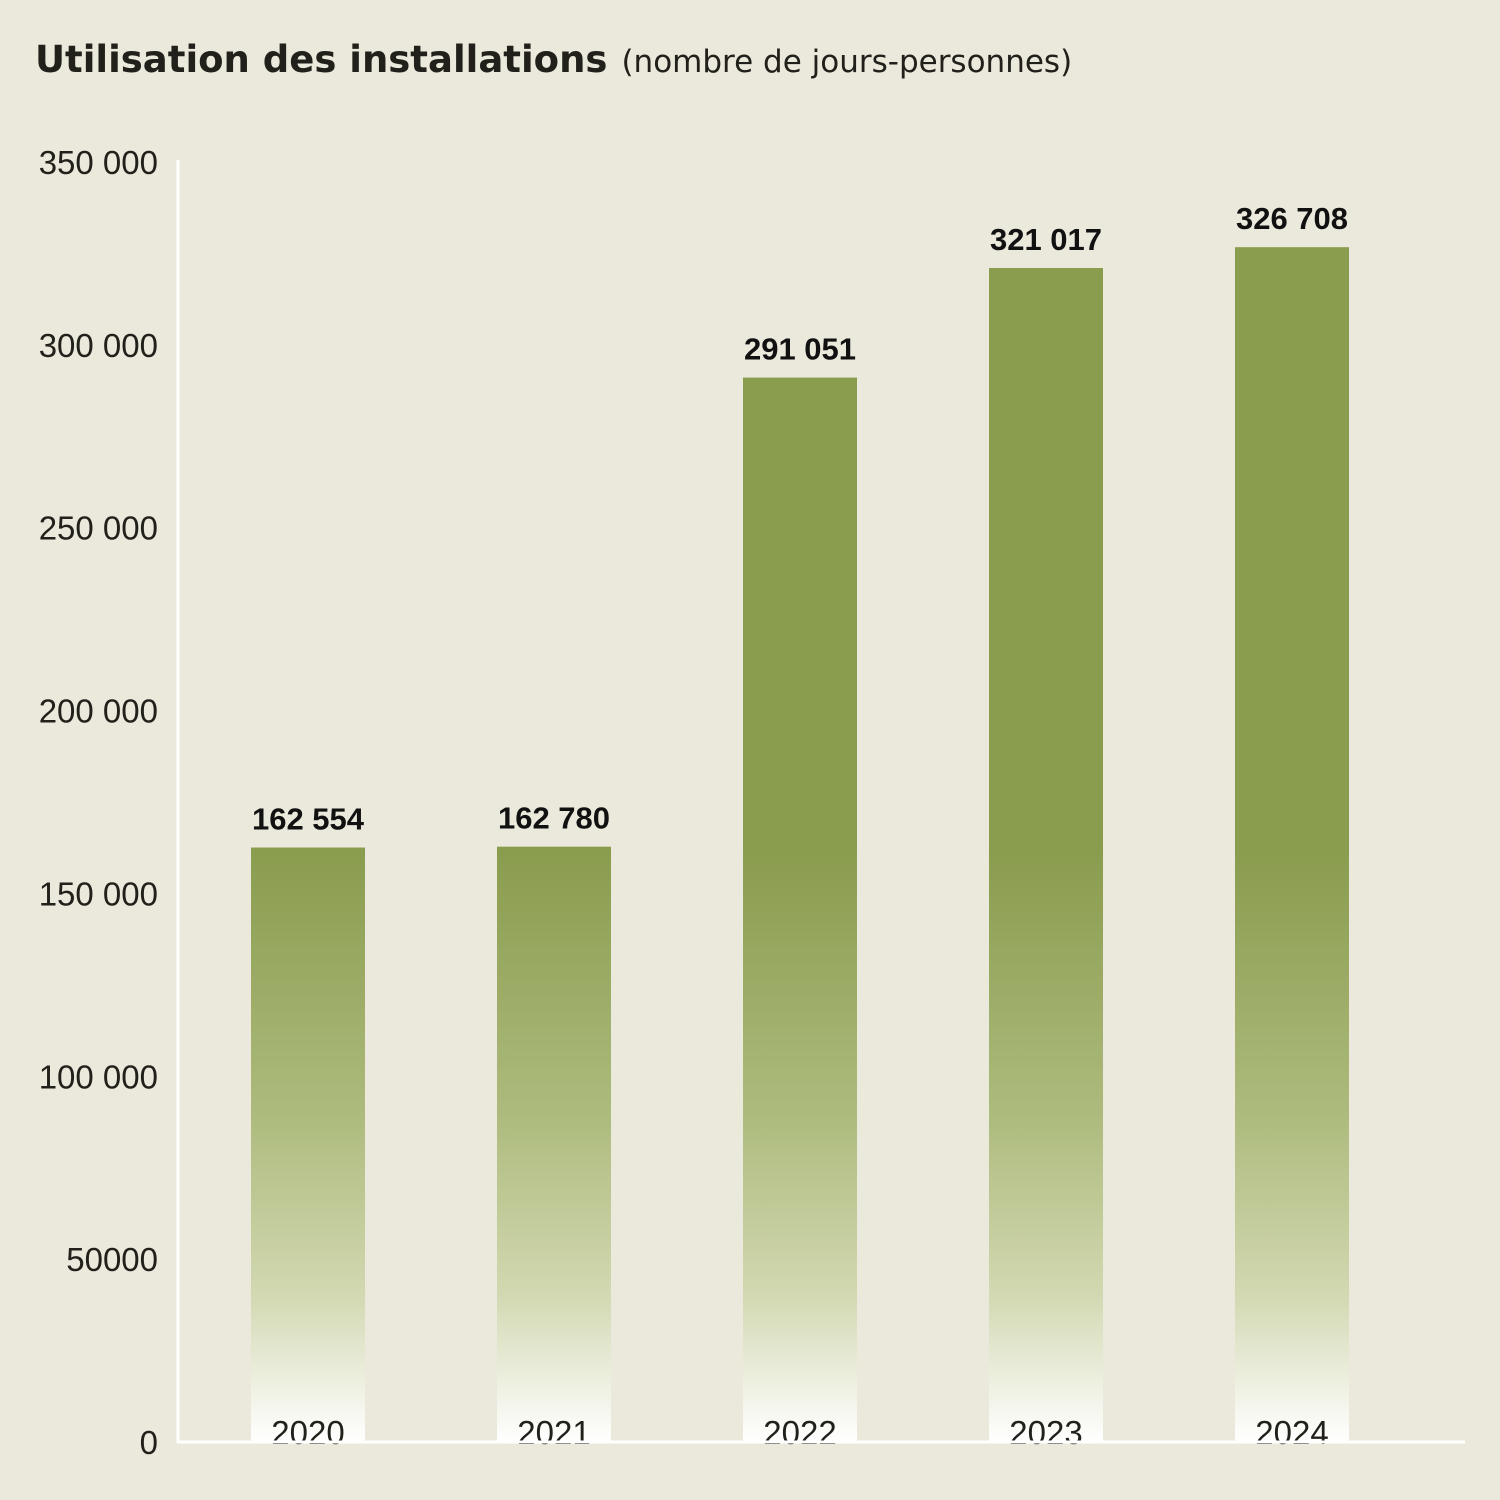 The height and width of the screenshot is (1500, 1500). What do you see at coordinates (554, 1144) in the screenshot?
I see `bar-2021` at bounding box center [554, 1144].